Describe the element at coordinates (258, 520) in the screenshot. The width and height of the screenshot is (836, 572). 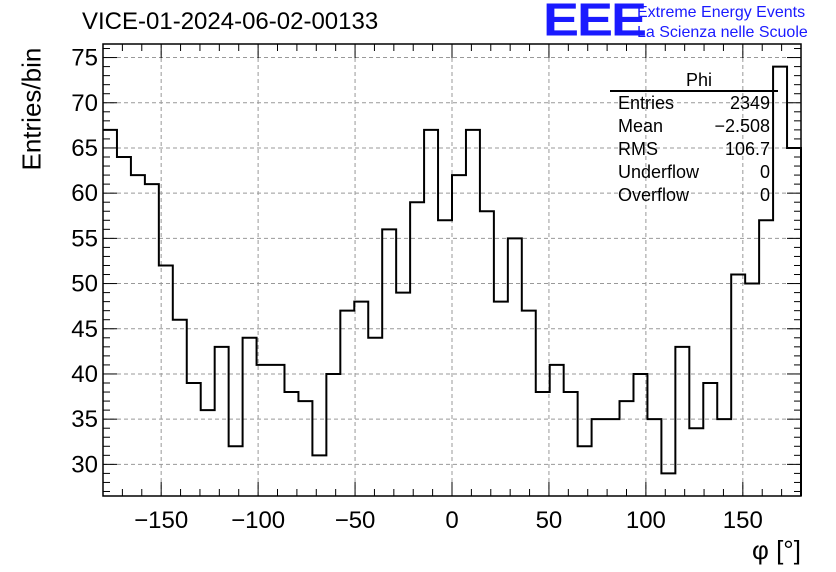
I see `x-tick-label: −100` at that location.